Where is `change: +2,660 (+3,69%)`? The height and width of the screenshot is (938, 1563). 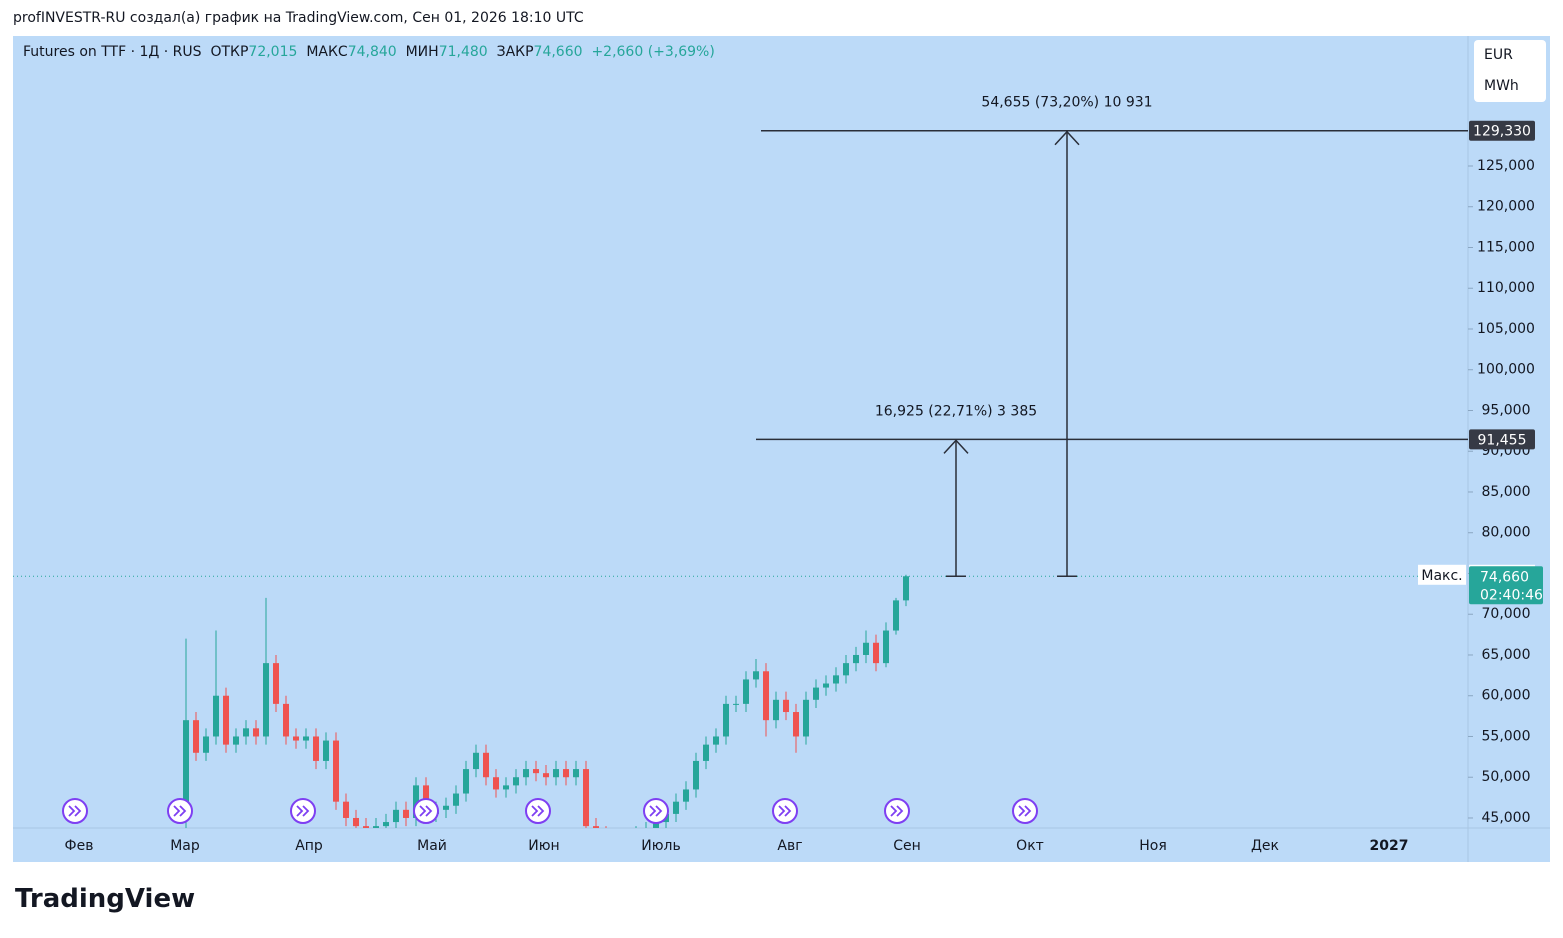 change: +2,660 (+3,69%) is located at coordinates (653, 52).